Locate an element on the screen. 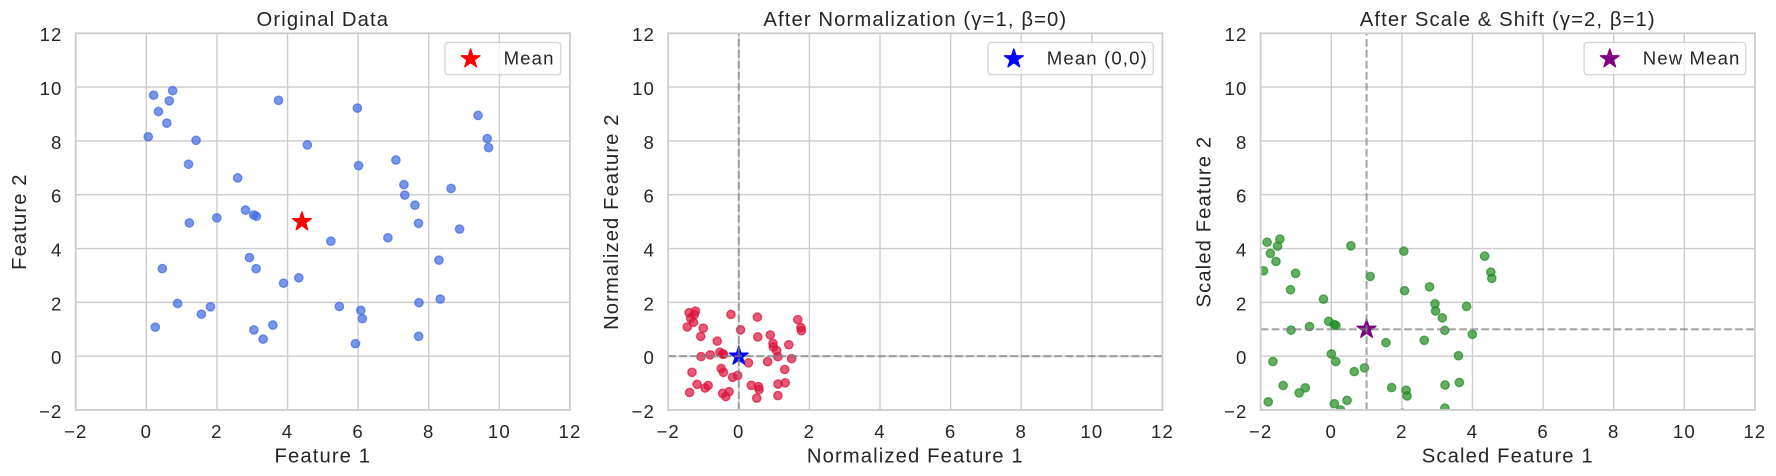  svg-text: Feature 2 is located at coordinates (20, 221).